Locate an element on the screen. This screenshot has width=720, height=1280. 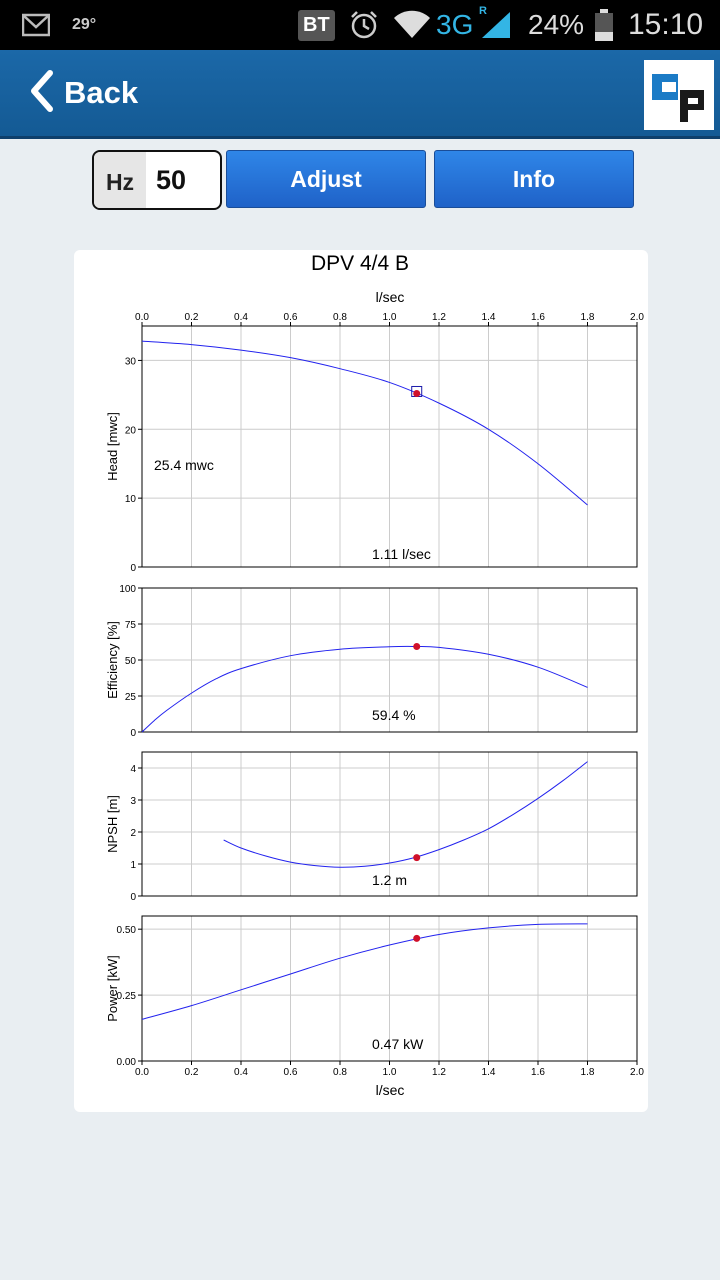
carrier-badge: BT is located at coordinates (316, 25).